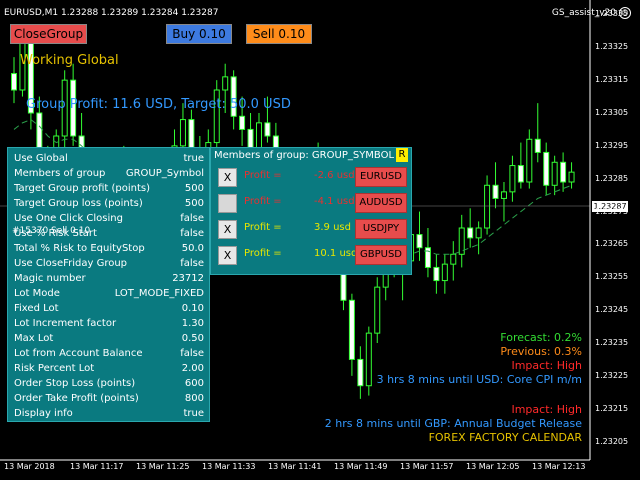  Describe the element at coordinates (109, 338) in the screenshot. I see `setting-row: Max Lot 0.50` at that location.